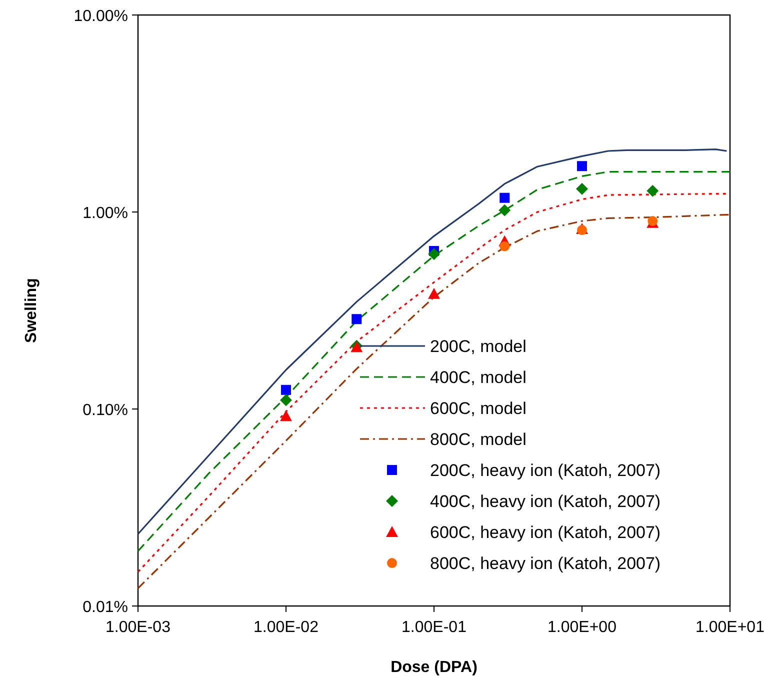 The height and width of the screenshot is (692, 780). What do you see at coordinates (478, 377) in the screenshot?
I see `legend-label: 400C, model` at bounding box center [478, 377].